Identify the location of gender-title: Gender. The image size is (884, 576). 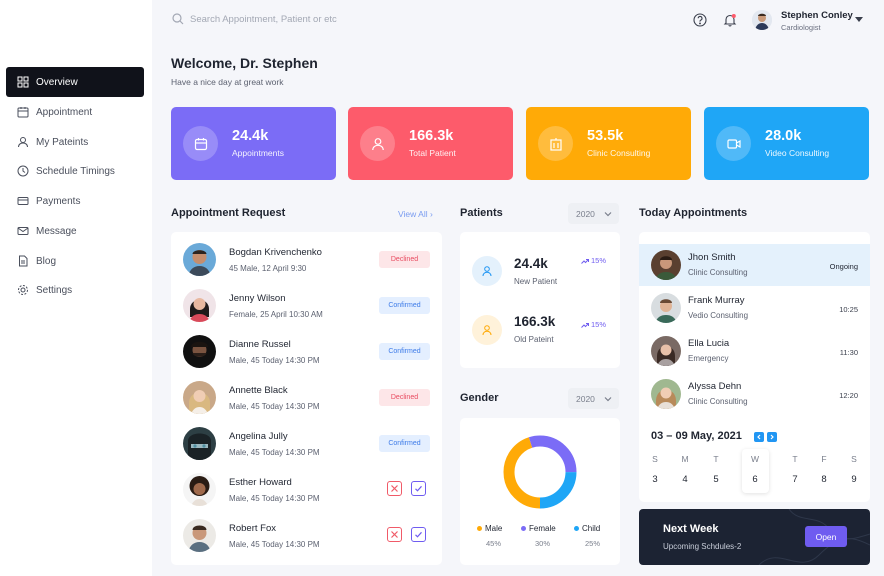
(479, 398).